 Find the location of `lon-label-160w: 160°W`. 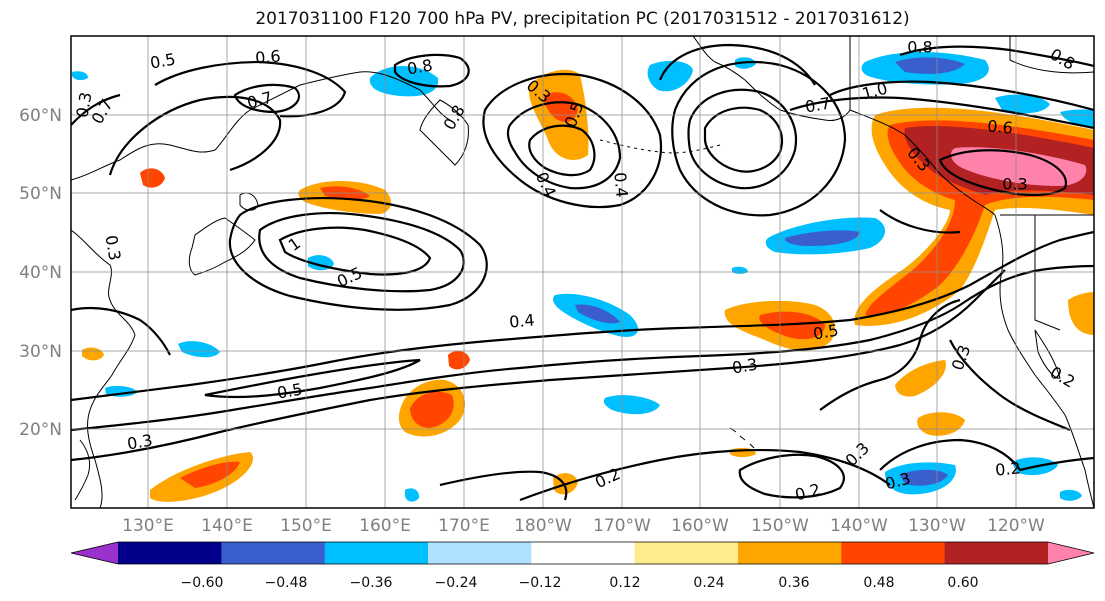

lon-label-160w: 160°W is located at coordinates (700, 526).